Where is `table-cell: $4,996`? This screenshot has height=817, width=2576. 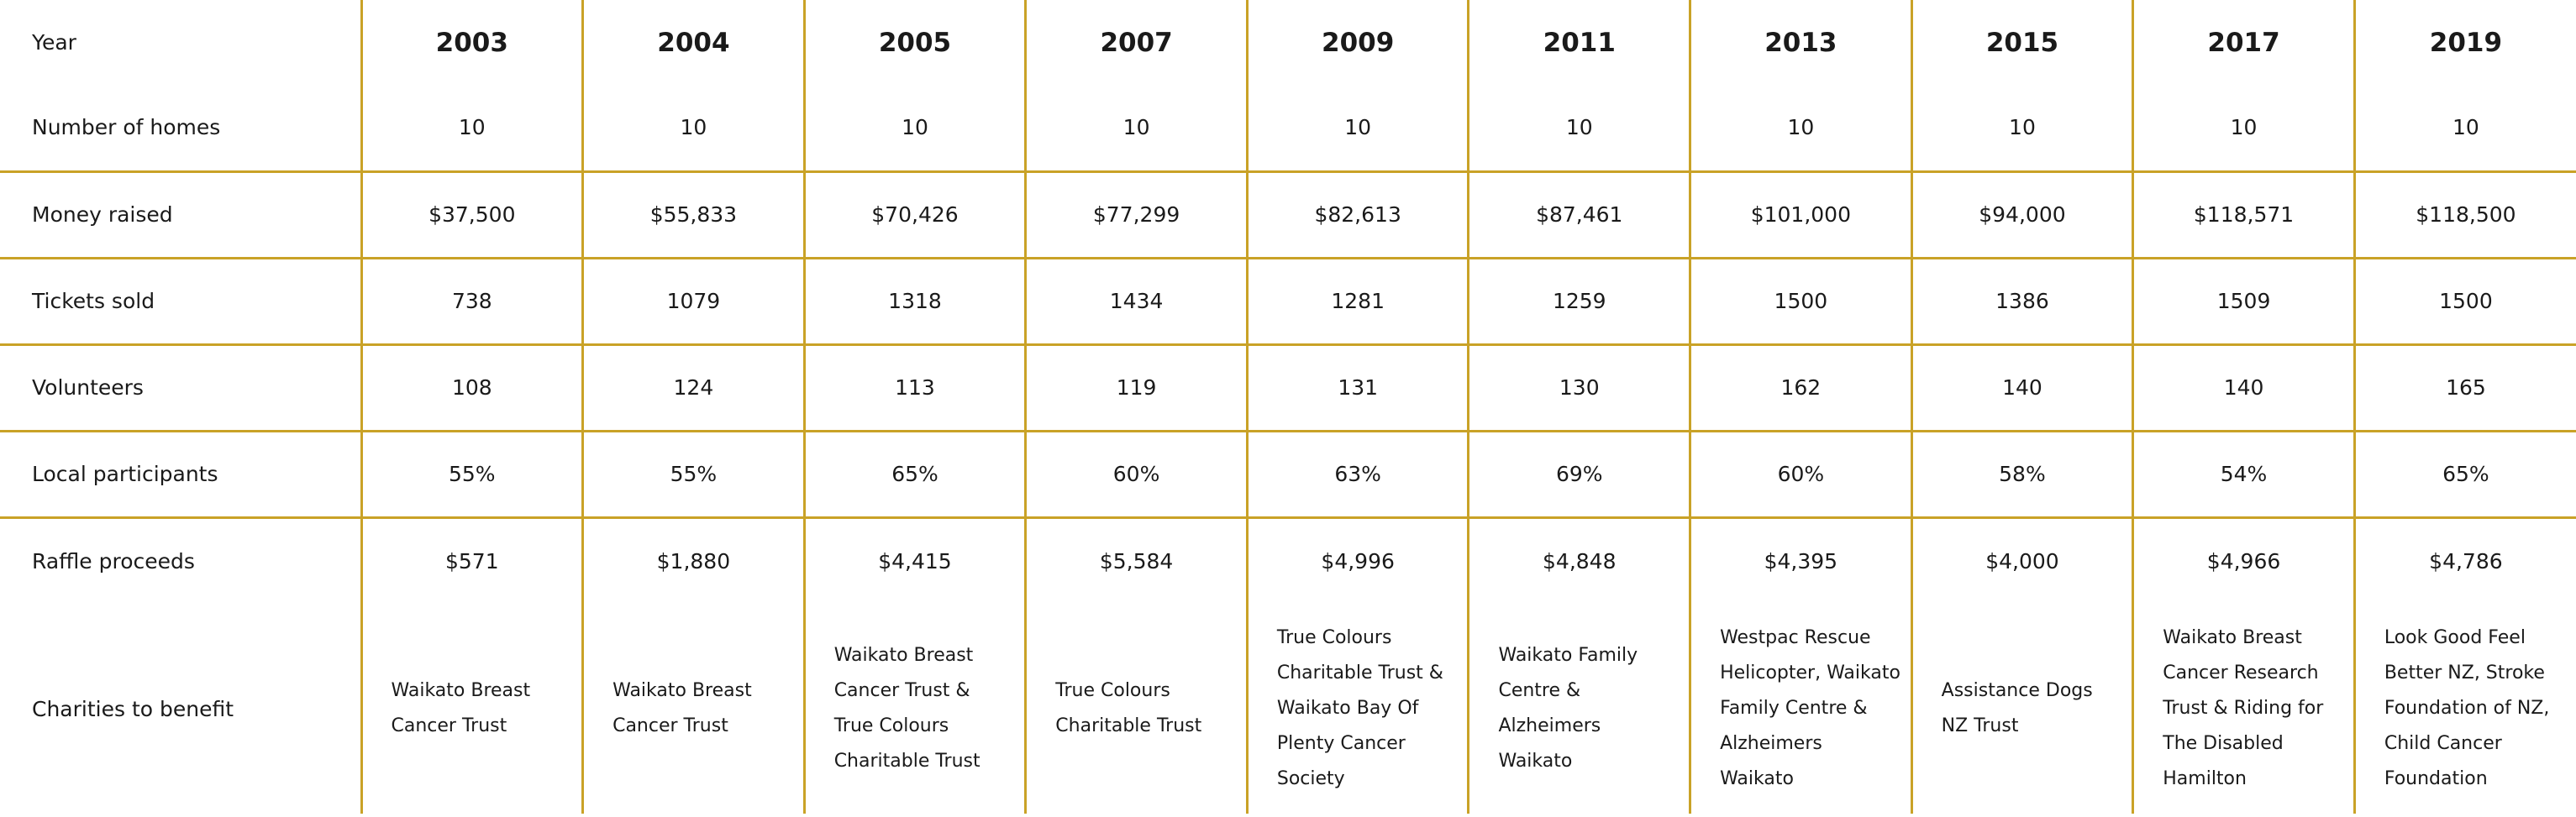
table-cell: $4,996 is located at coordinates (1357, 560).